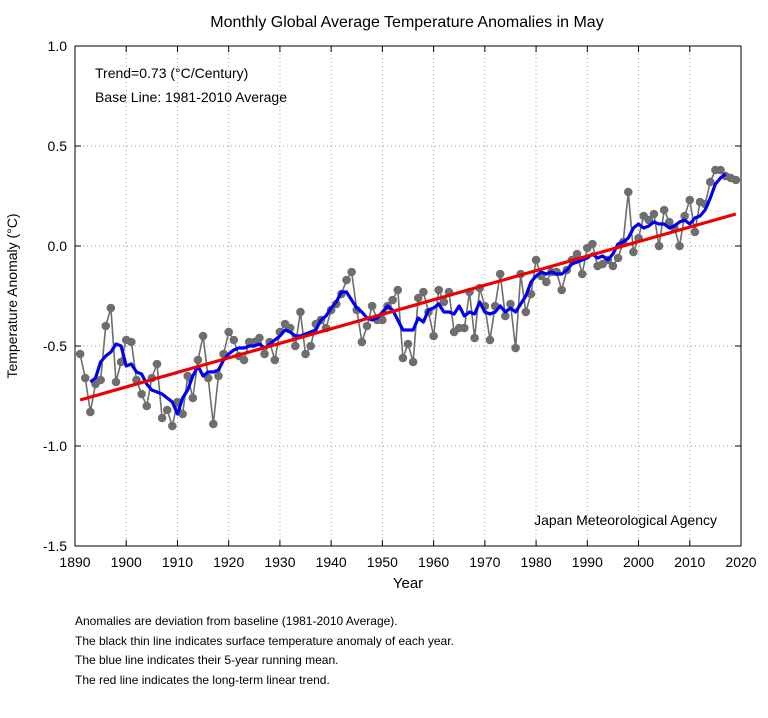 Image resolution: width=768 pixels, height=718 pixels. Describe the element at coordinates (382, 562) in the screenshot. I see `x-tick-label: 1950` at that location.